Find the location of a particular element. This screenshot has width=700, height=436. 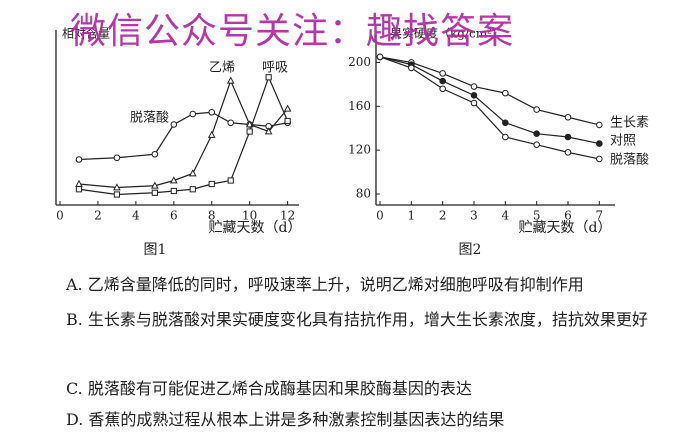

figure-caption: 图1 is located at coordinates (155, 250).